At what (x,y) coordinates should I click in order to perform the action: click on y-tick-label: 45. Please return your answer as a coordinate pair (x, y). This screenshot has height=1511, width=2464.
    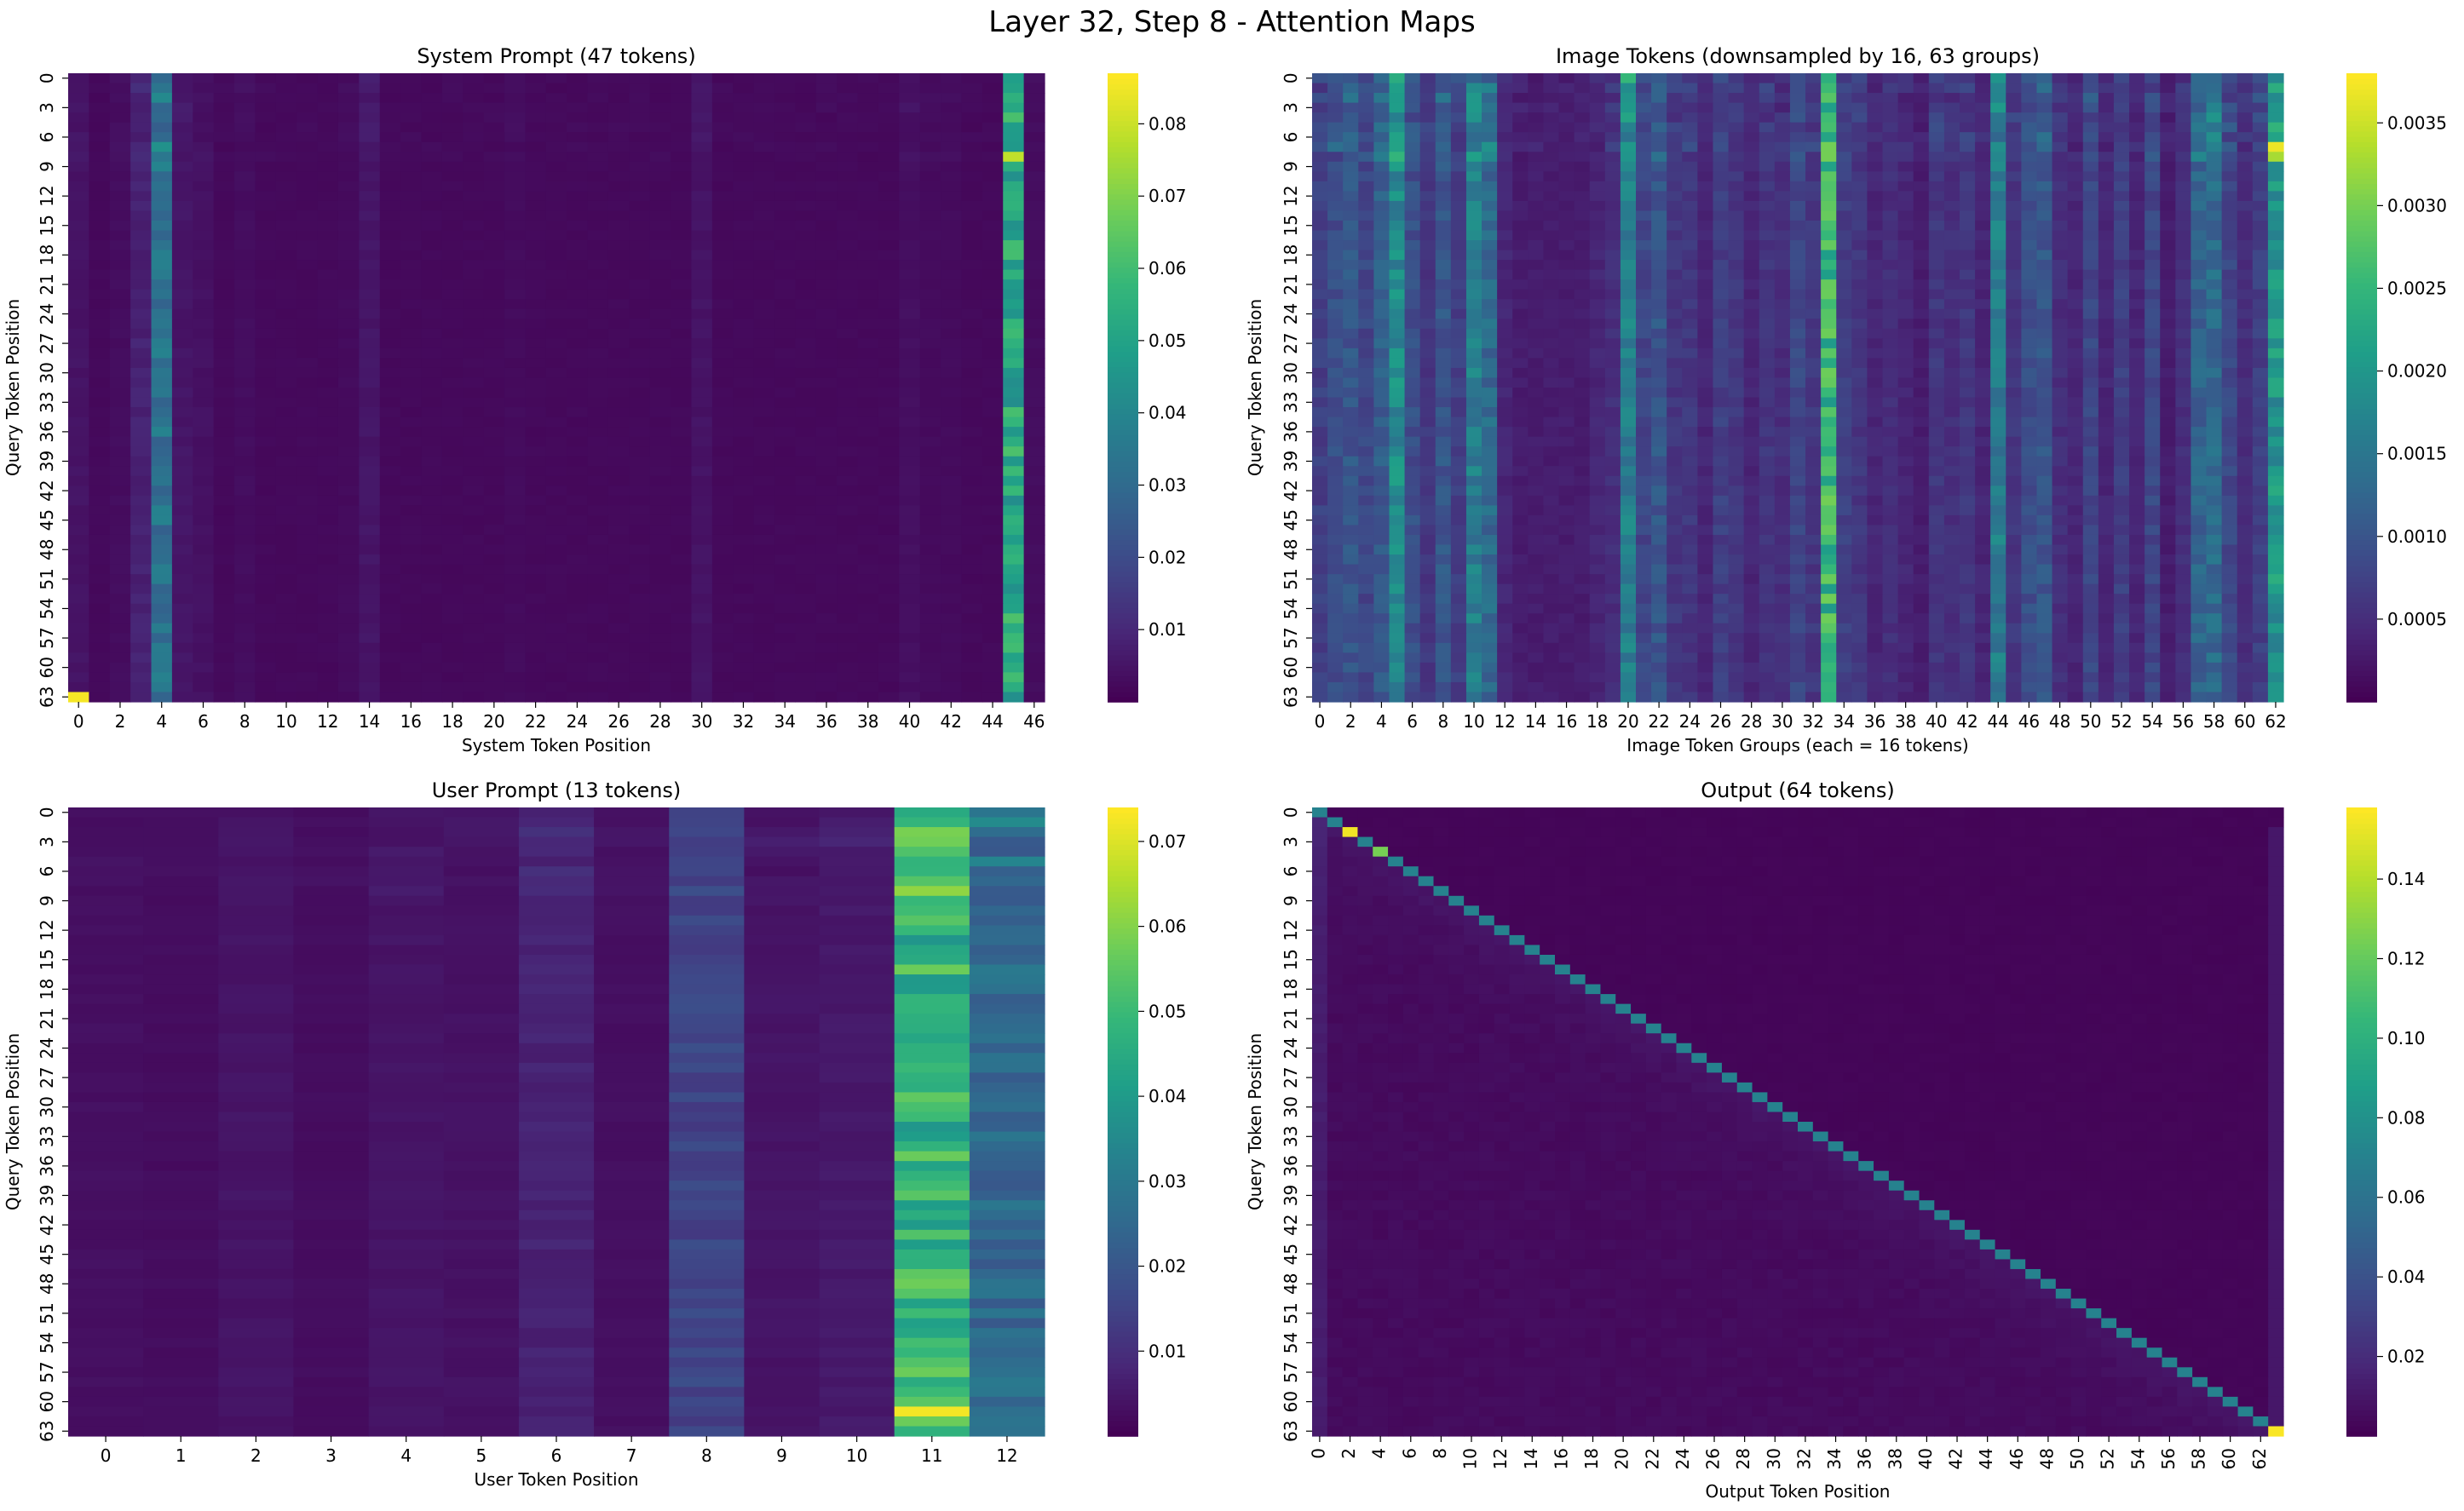
    Looking at the image, I should click on (47, 520).